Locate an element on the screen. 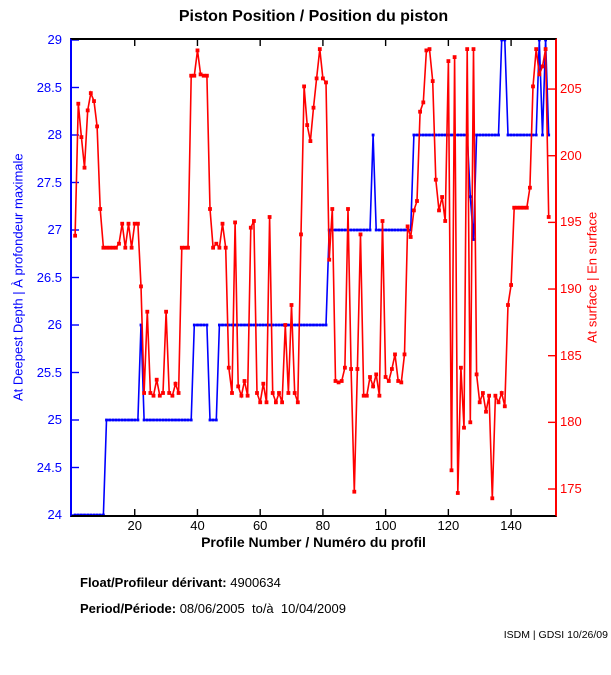 Image resolution: width=611 pixels, height=675 pixels. credit-text: ISDM | GDSI 10/26/09 is located at coordinates (555, 635).